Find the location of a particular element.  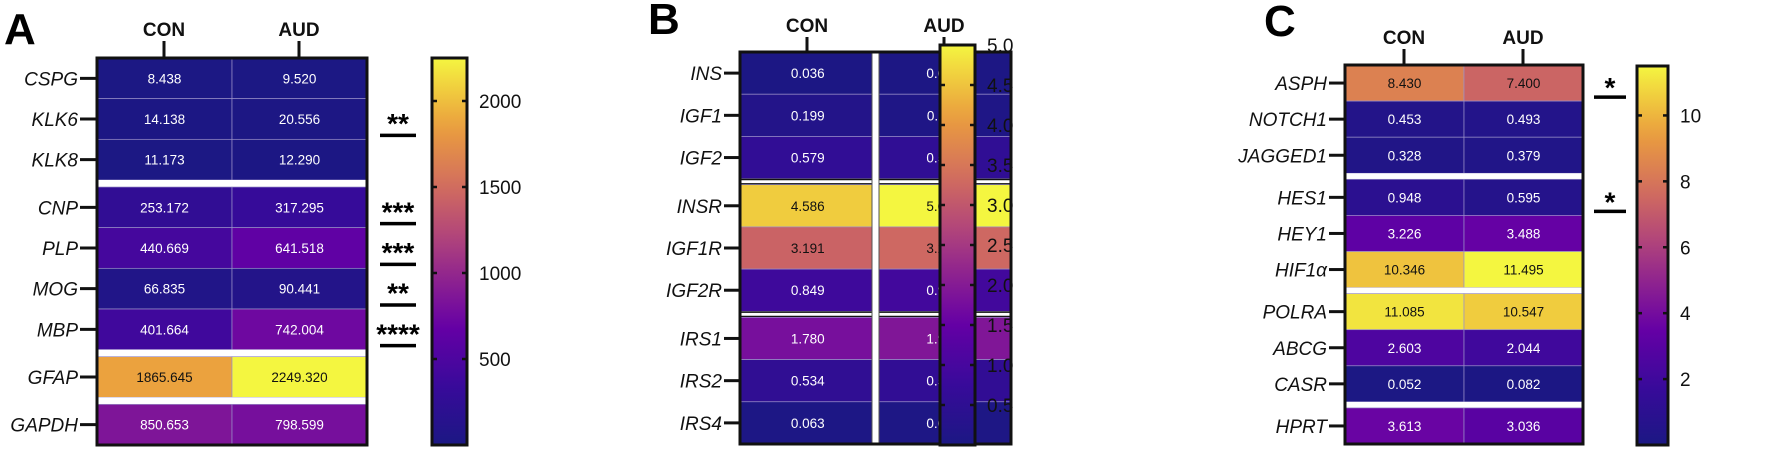

gene-label: HPRT is located at coordinates (1302, 427).